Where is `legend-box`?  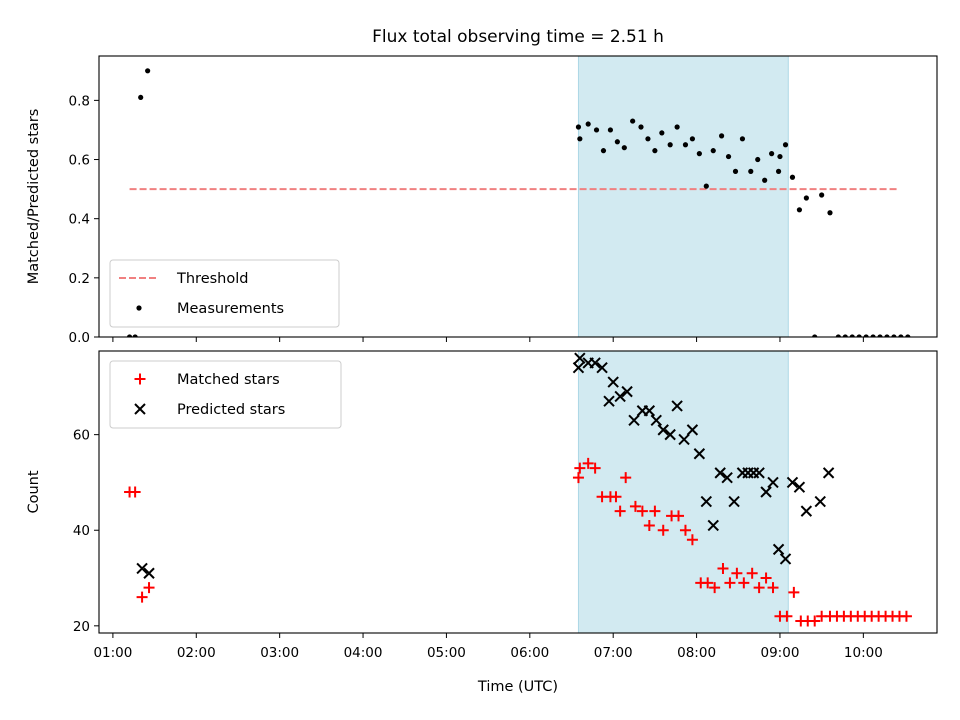 legend-box is located at coordinates (224, 293).